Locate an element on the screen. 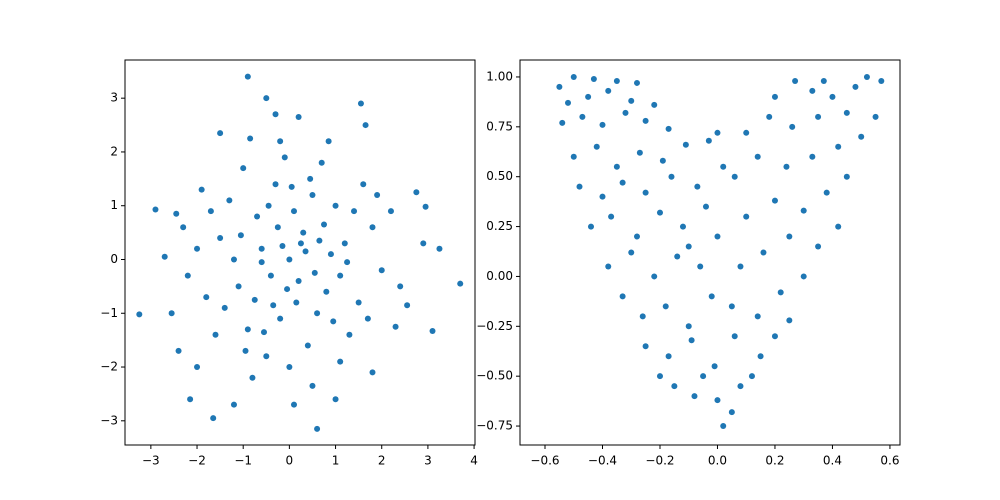 This screenshot has width=1000, height=500. y-tick-label: −3 is located at coordinates (109, 420).